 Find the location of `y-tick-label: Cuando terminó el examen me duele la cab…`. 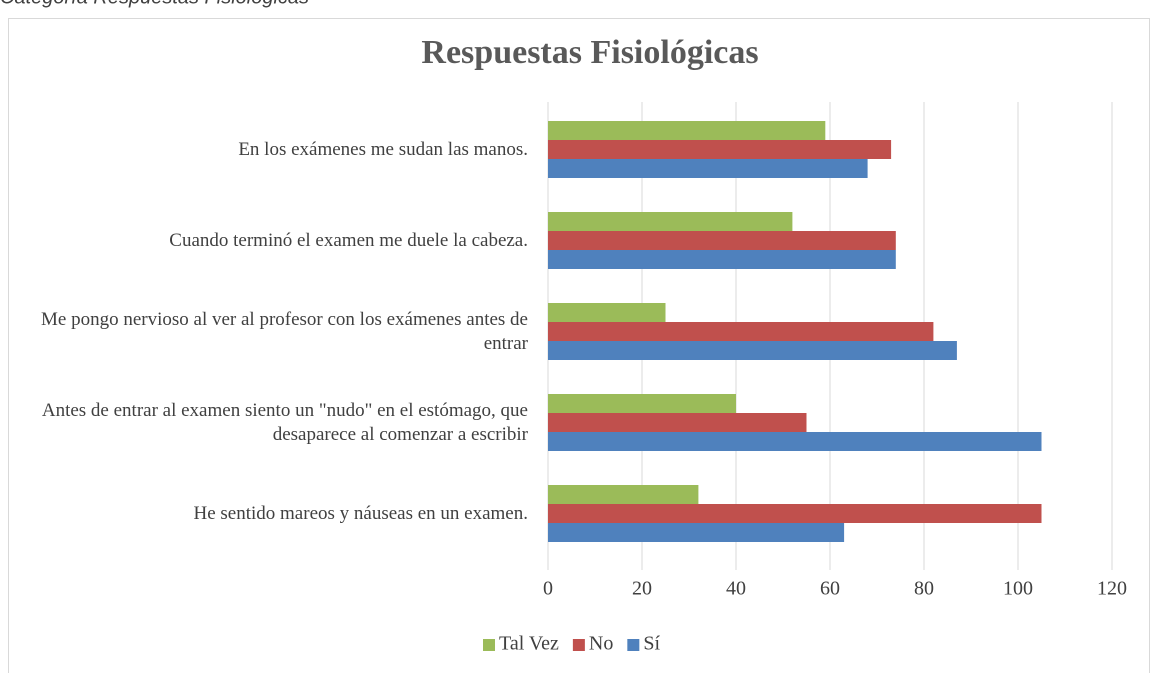

y-tick-label: Cuando terminó el examen me duele la cab… is located at coordinates (348, 240).